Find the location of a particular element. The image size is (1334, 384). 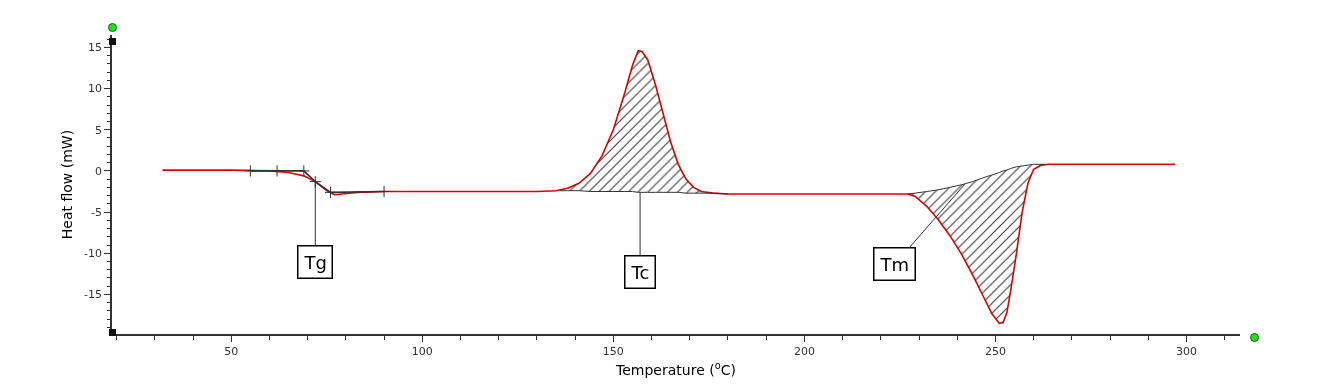

x-tick-label: 200 is located at coordinates (804, 351).